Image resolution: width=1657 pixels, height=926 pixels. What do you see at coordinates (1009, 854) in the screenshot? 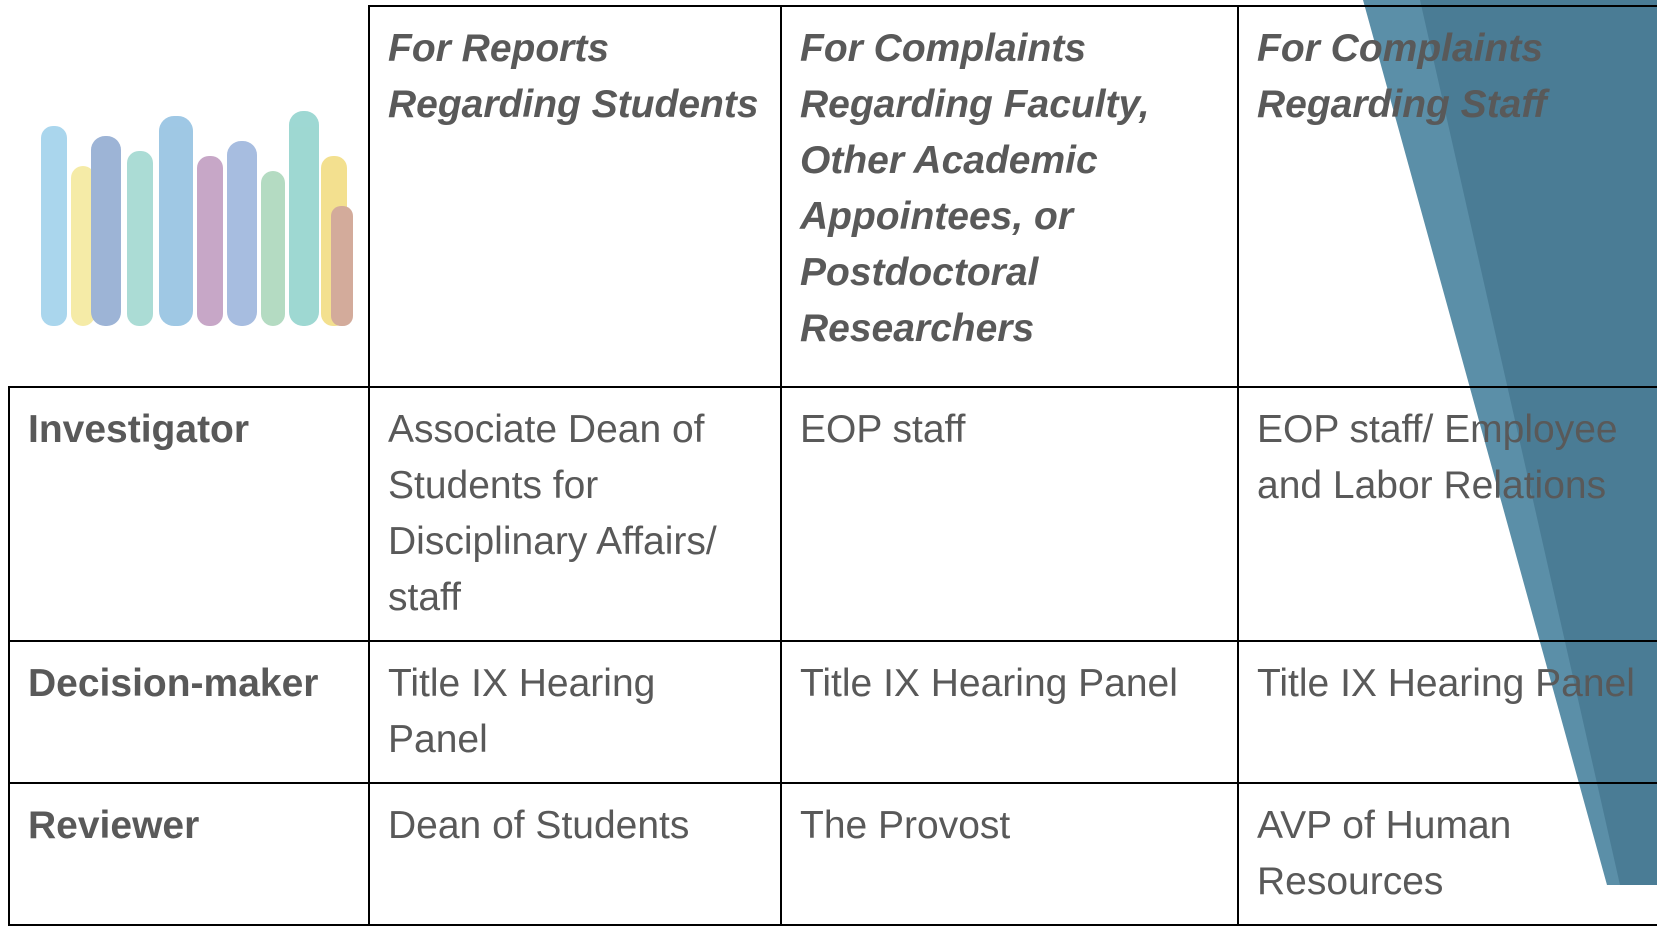
I see `cell: The Provost` at bounding box center [1009, 854].